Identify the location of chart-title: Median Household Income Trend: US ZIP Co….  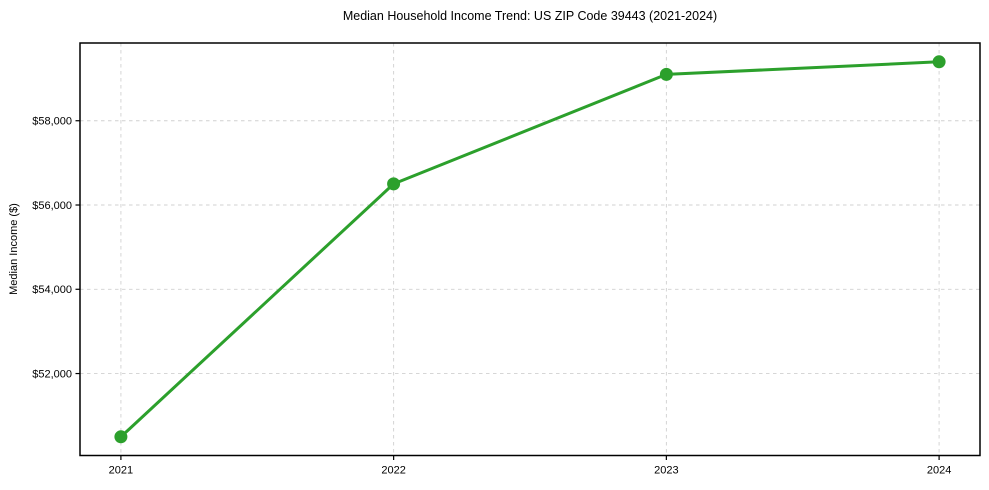
(530, 16).